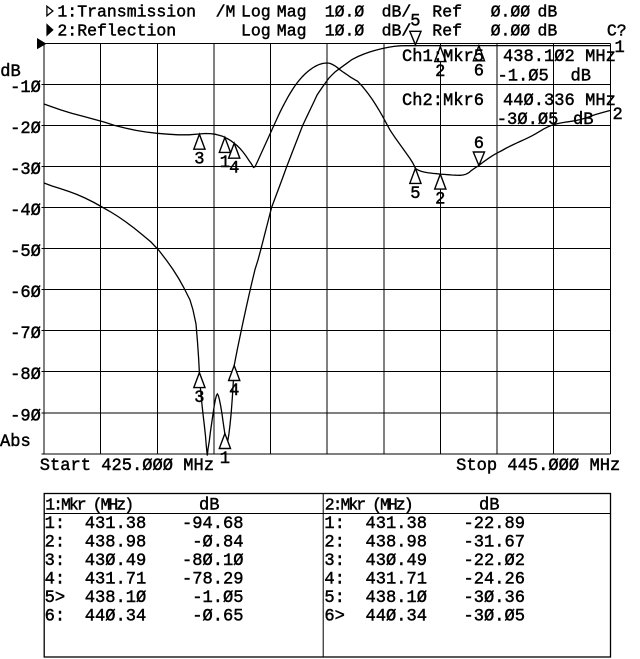 The image size is (640, 659). What do you see at coordinates (15, 442) in the screenshot?
I see `svg-text: Abs` at bounding box center [15, 442].